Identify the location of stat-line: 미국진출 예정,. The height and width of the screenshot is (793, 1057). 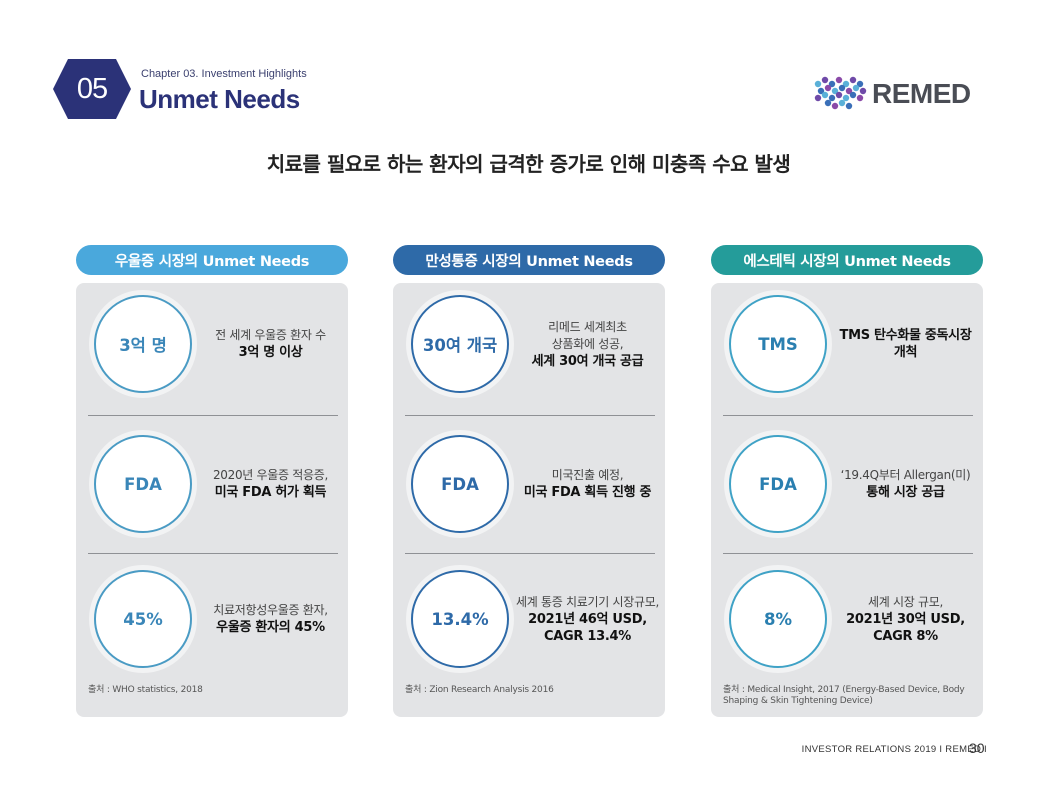
(587, 475).